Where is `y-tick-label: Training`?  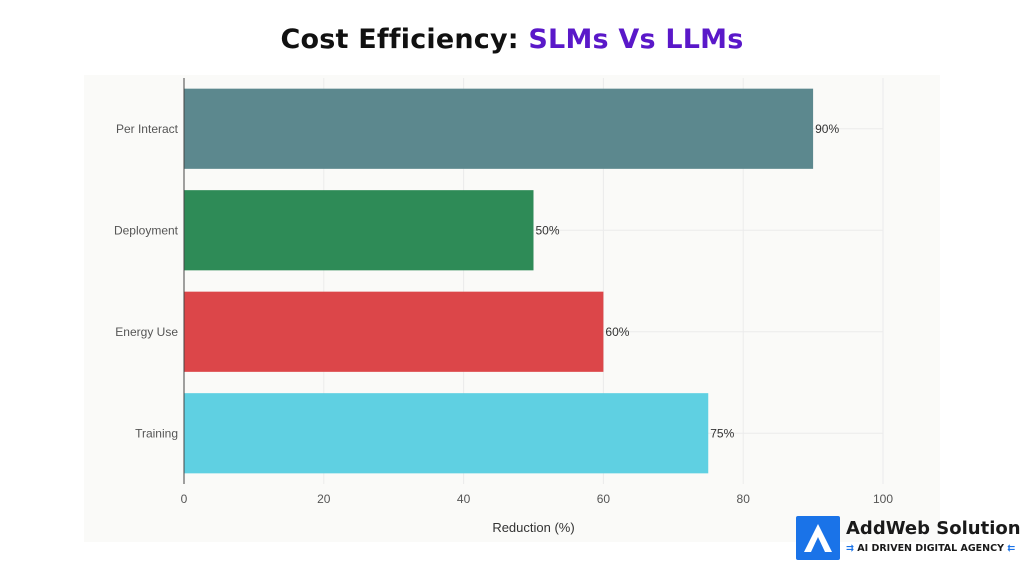 y-tick-label: Training is located at coordinates (156, 433).